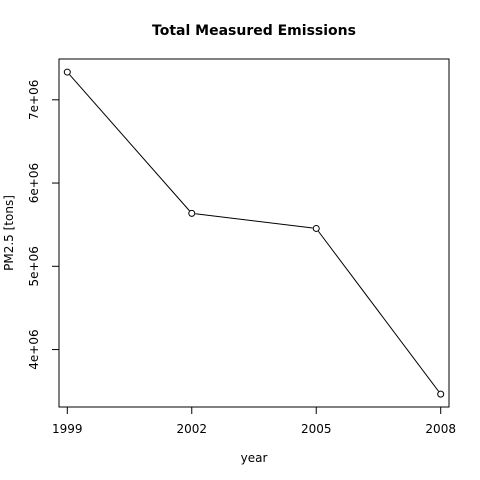 The width and height of the screenshot is (480, 480). I want to click on x-tick-label: 1999, so click(67, 429).